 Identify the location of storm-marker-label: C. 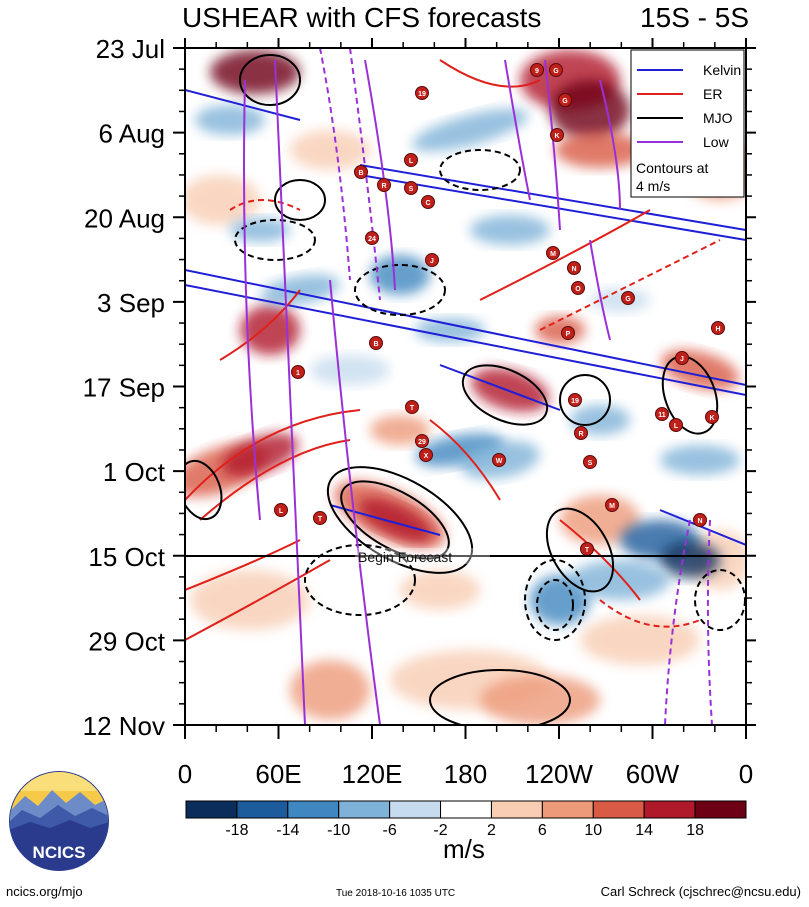
(427, 203).